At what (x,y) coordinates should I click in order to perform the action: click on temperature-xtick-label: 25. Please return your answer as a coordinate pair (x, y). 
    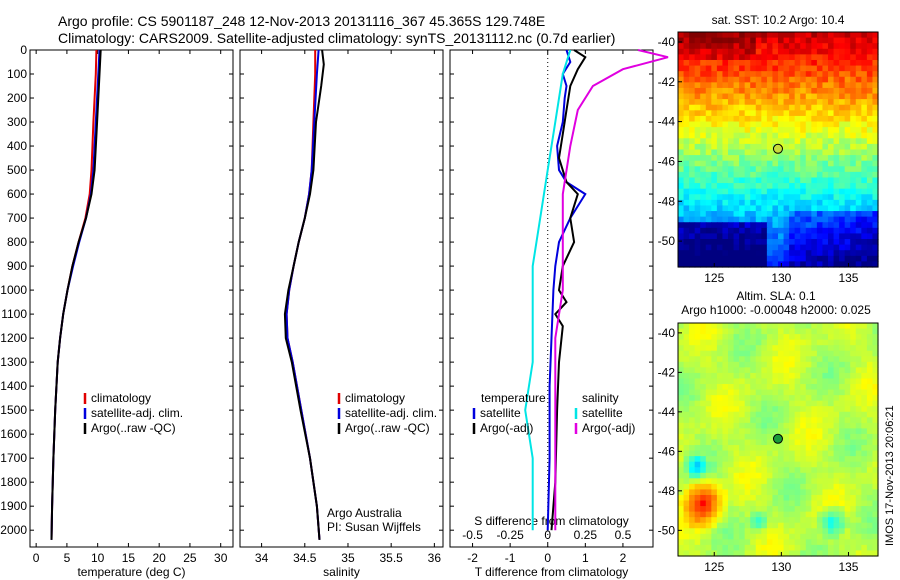
    Looking at the image, I should click on (190, 558).